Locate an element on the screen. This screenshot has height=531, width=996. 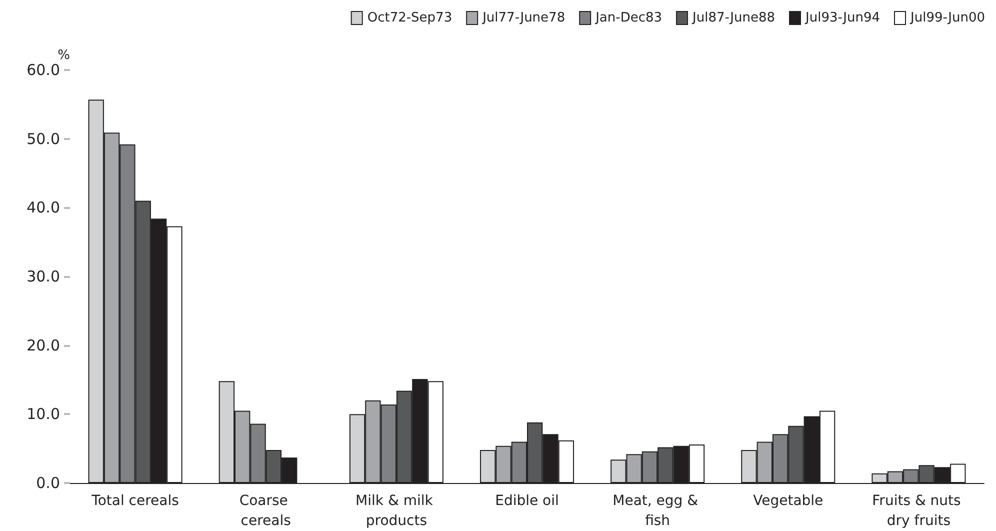
y-tick-label: 0.0 is located at coordinates (48, 483).